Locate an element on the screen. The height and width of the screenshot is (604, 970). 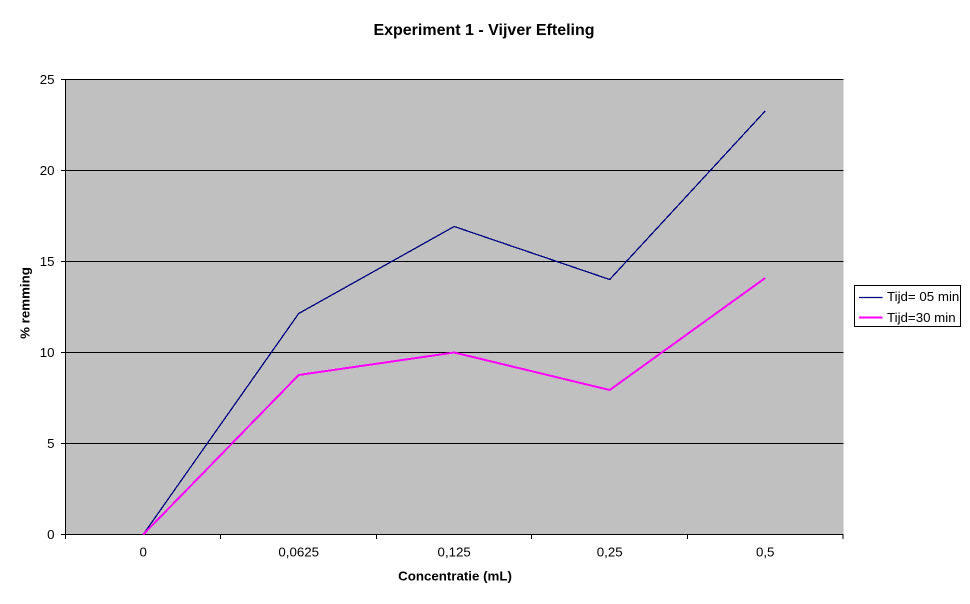
svg-text: Concentratie (mL) is located at coordinates (455, 576).